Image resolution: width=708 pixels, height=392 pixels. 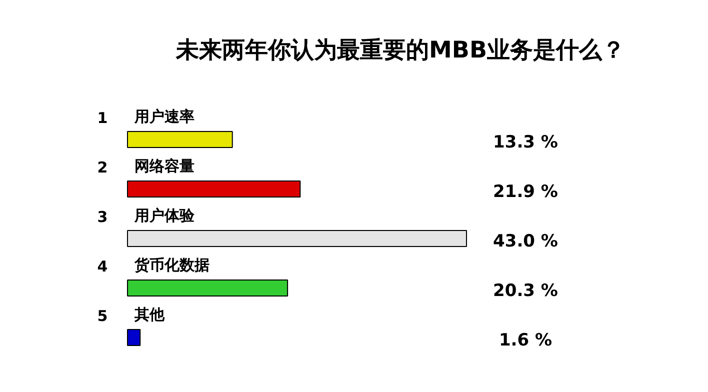 I want to click on data-label: 1.6 %, so click(x=525, y=340).